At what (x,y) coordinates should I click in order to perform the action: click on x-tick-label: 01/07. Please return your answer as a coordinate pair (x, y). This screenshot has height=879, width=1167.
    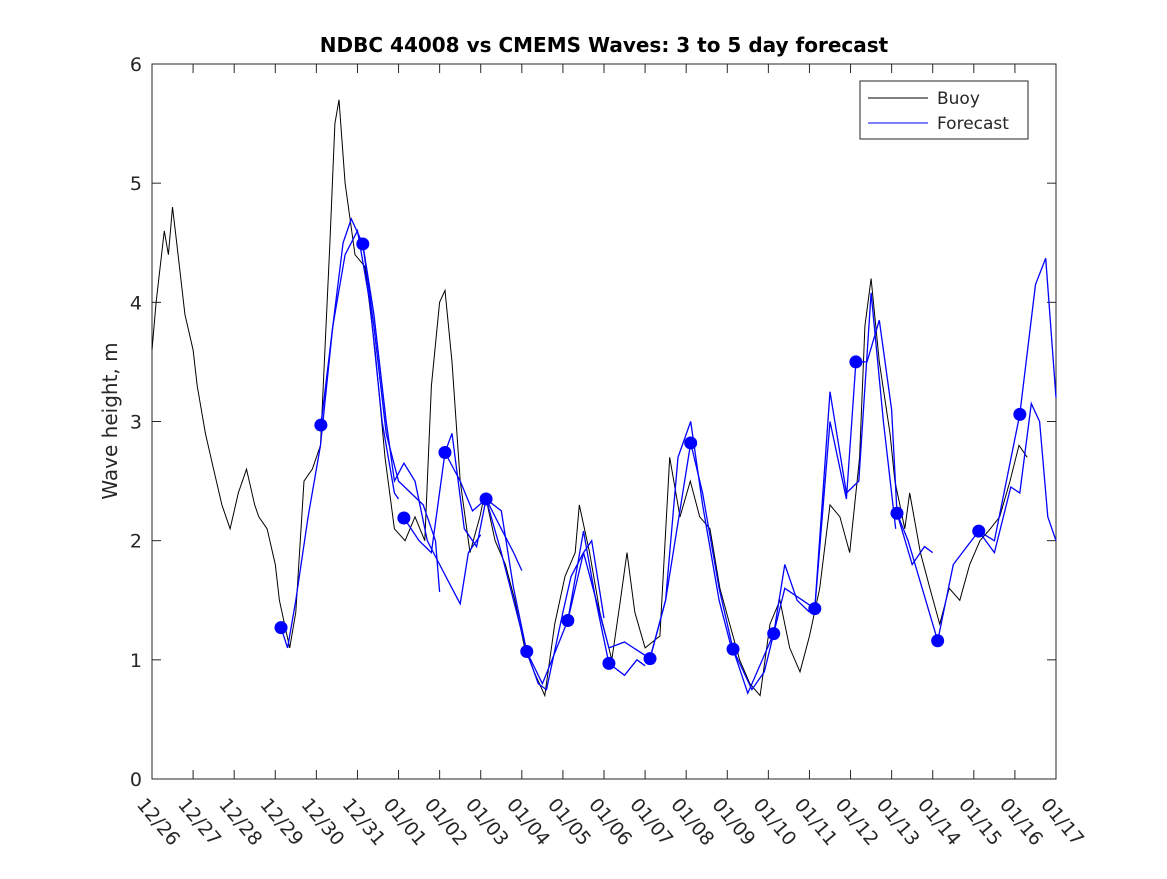
    Looking at the image, I should click on (651, 822).